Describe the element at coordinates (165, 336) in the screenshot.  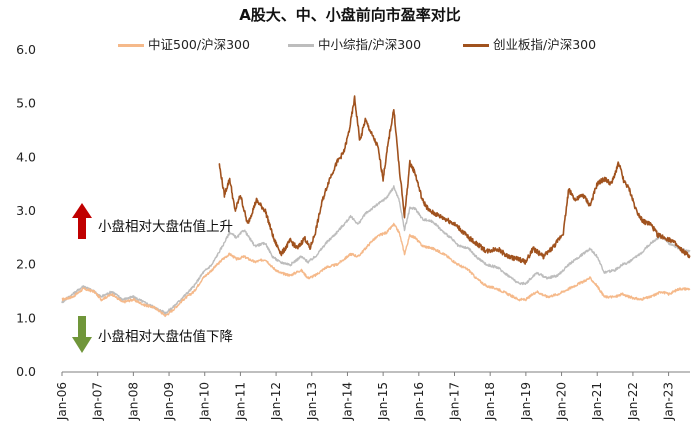
I see `annotation-down-text: 小盘相对大盘估值下降` at that location.